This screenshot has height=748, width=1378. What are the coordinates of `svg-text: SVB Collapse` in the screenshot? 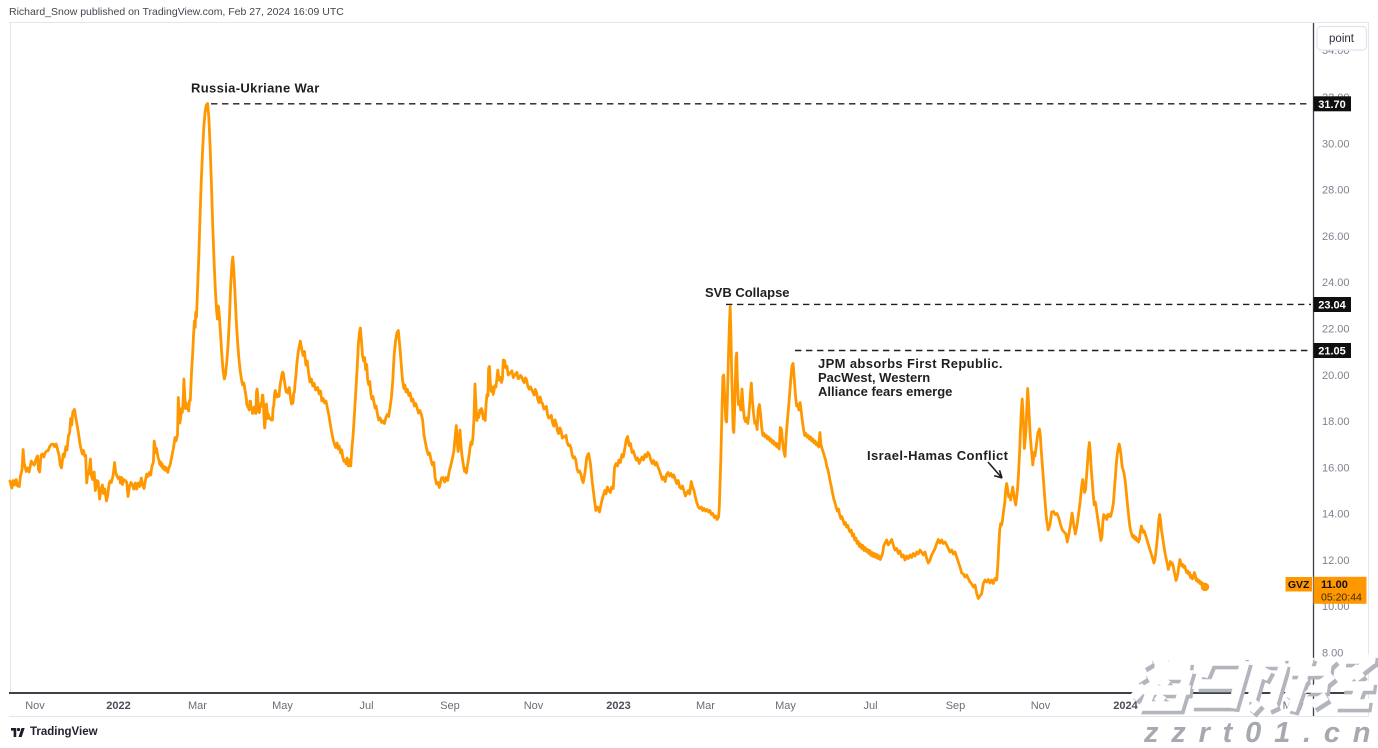 It's located at (747, 292).